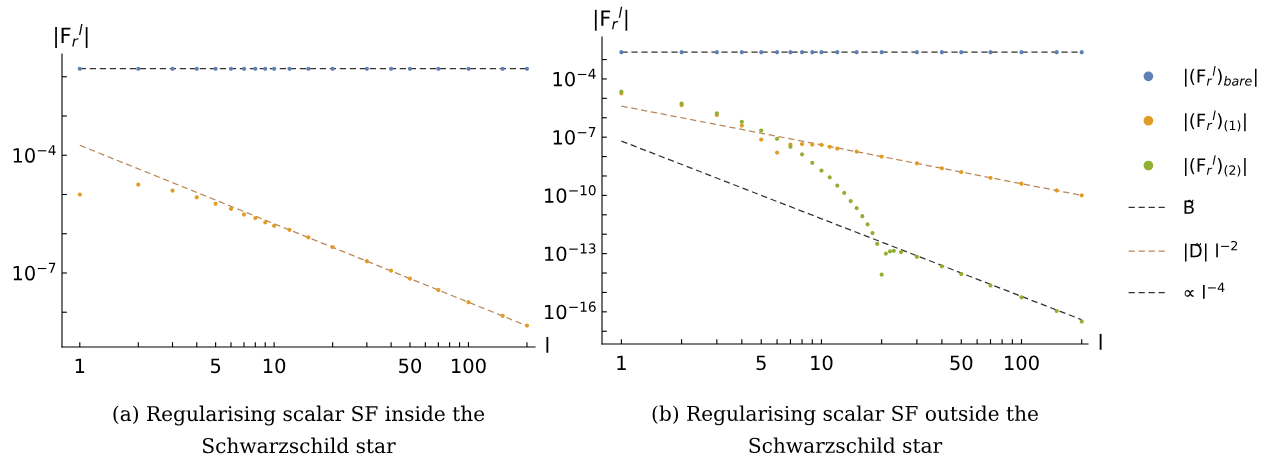 Image resolution: width=1274 pixels, height=471 pixels. What do you see at coordinates (1204, 290) in the screenshot?
I see `legend-label: ∝ l$^{−4}$` at bounding box center [1204, 290].